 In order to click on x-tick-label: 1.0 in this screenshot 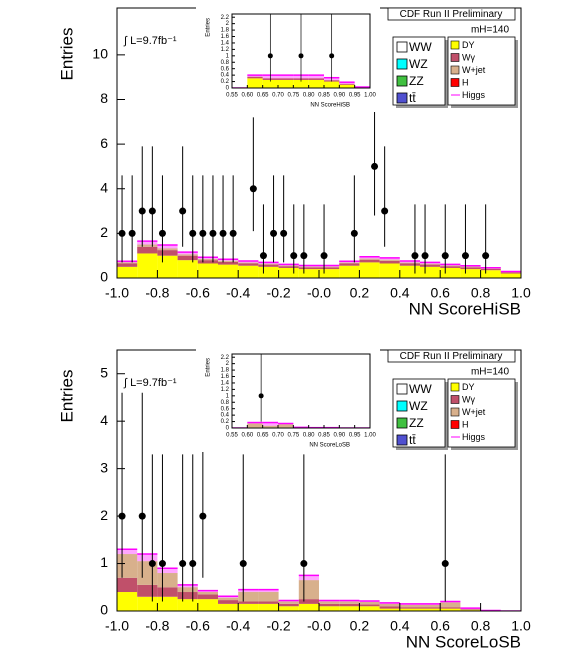, I will do `click(521, 293)`.